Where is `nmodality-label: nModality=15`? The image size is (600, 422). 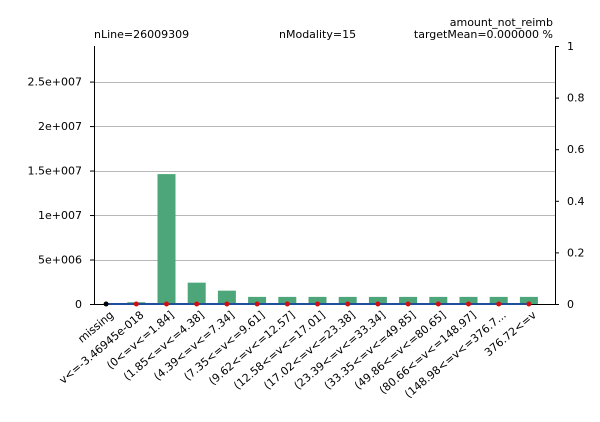
nmodality-label: nModality=15 is located at coordinates (318, 34).